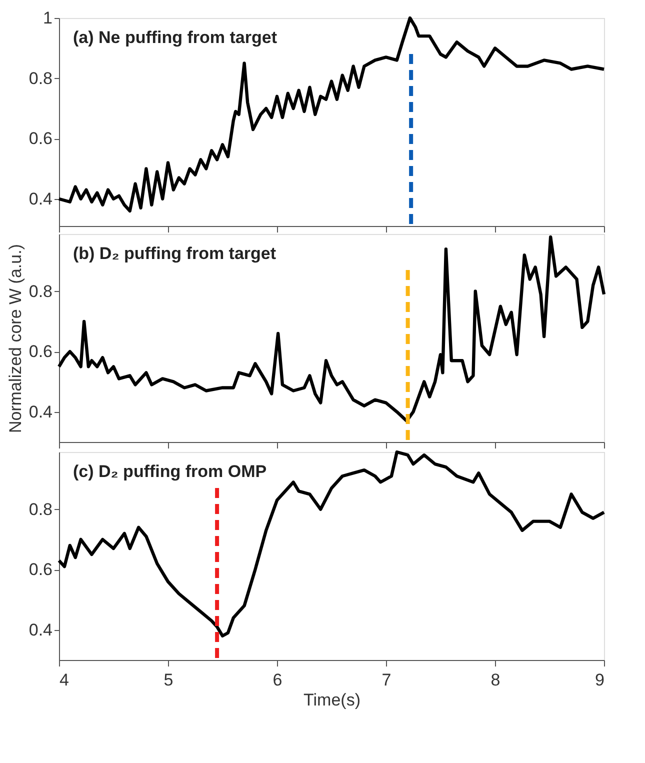 Image resolution: width=645 pixels, height=763 pixels. Describe the element at coordinates (169, 680) in the screenshot. I see `x-tick-label: 5` at that location.